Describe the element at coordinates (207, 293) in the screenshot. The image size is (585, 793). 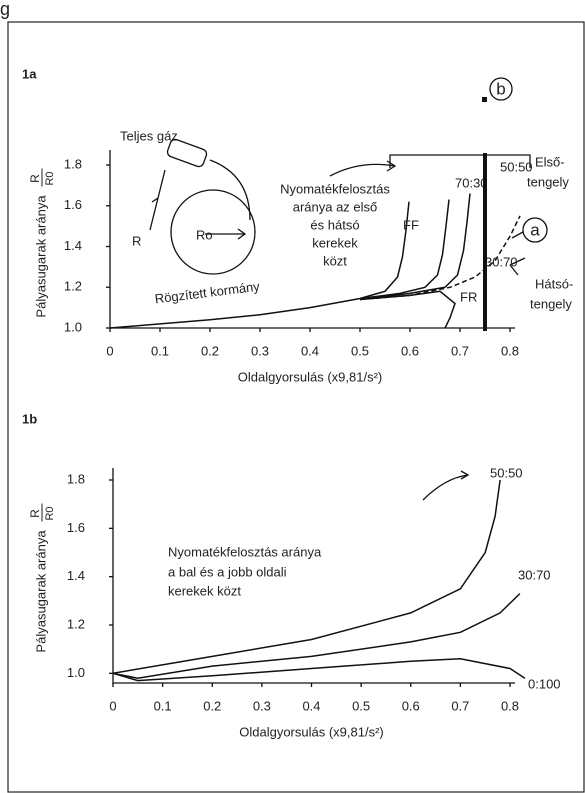
I see `annotation: Rögzített kormány` at that location.